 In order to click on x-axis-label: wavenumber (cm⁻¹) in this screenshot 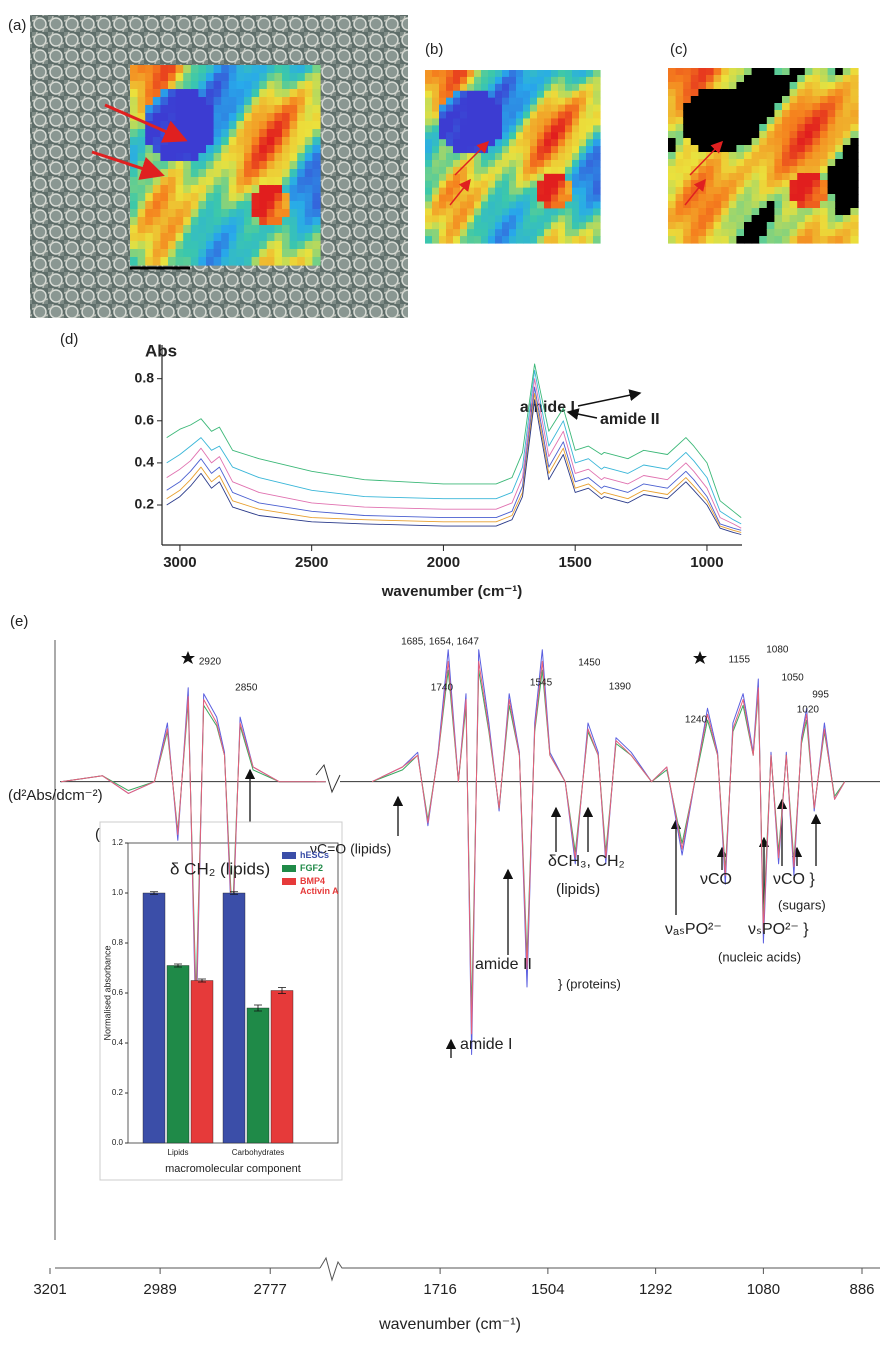, I will do `click(451, 591)`.